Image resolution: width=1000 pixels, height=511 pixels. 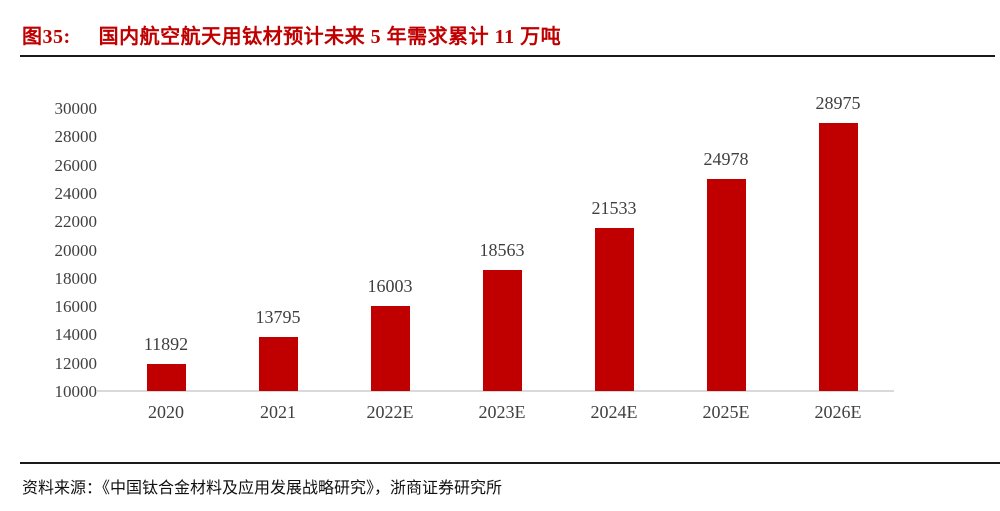 I want to click on title-divider, so click(x=507, y=56).